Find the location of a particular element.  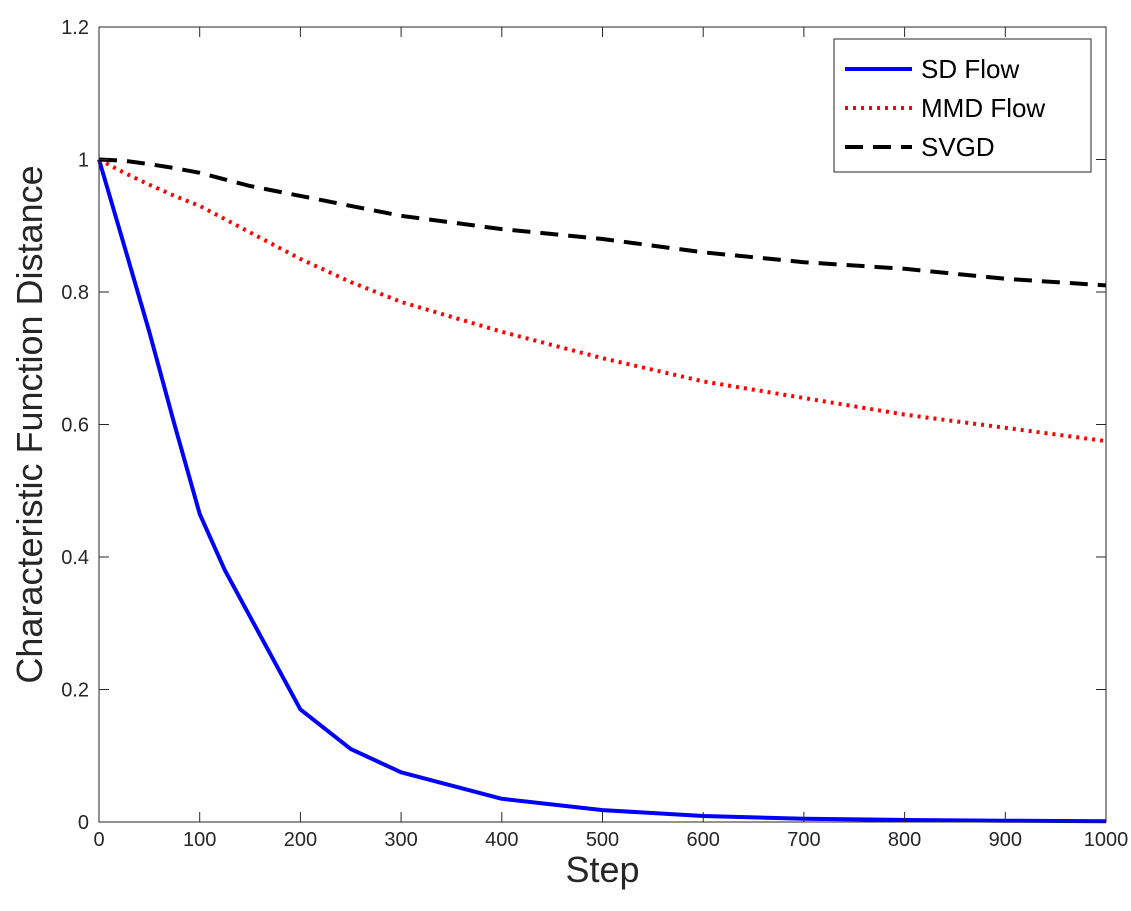

legend-label-2: MMD Flow is located at coordinates (983, 108).